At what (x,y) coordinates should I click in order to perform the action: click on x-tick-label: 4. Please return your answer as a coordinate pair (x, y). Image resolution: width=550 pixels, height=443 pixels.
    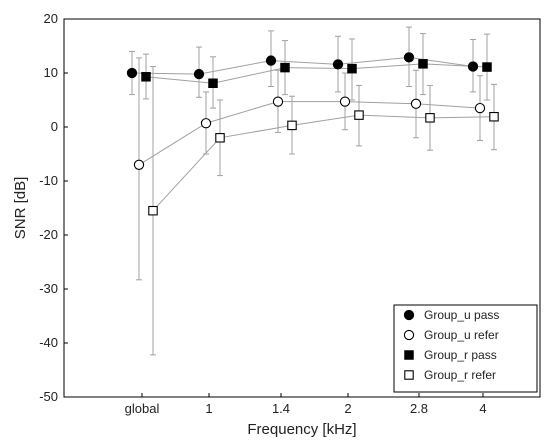
    Looking at the image, I should click on (482, 408).